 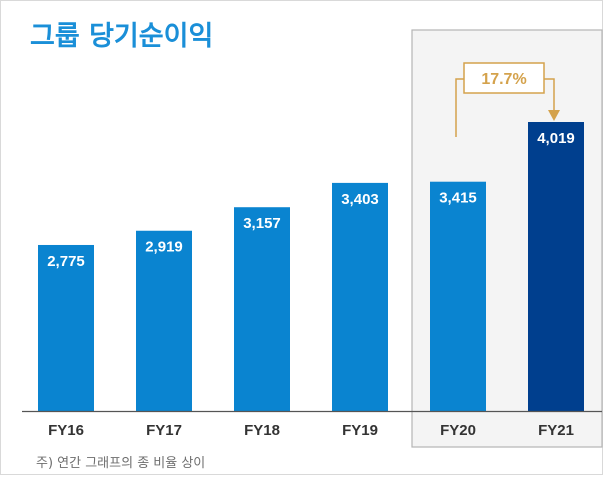 What do you see at coordinates (262, 430) in the screenshot?
I see `category-label-fy18: FY18` at bounding box center [262, 430].